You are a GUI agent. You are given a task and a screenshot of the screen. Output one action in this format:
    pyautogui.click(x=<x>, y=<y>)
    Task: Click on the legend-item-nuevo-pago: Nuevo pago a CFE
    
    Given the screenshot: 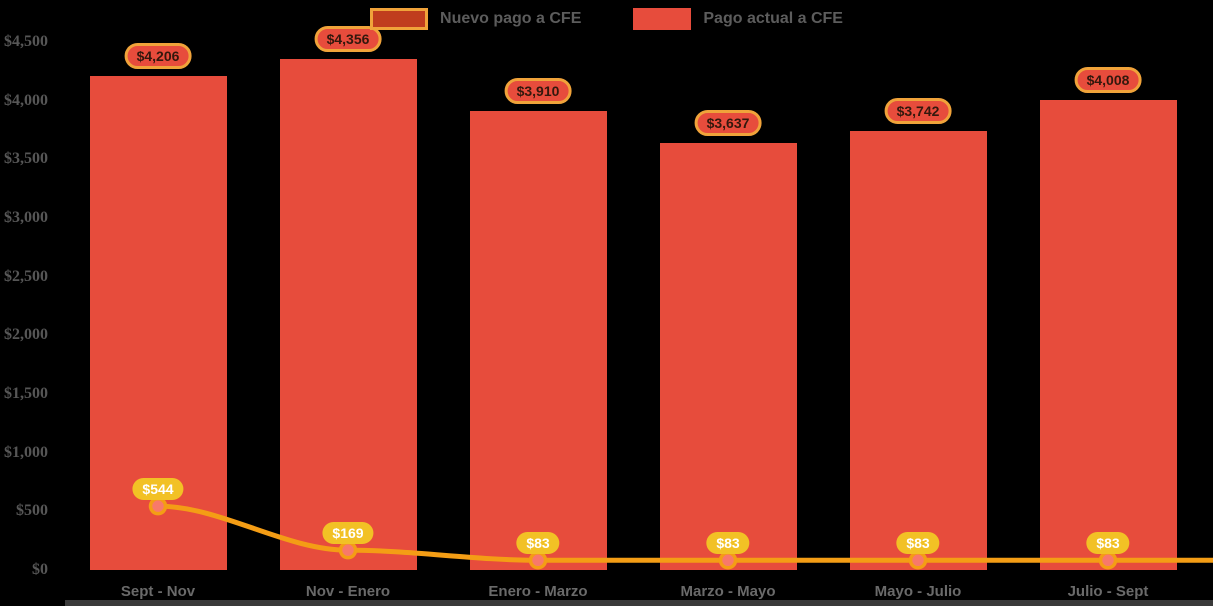 What is the action you would take?
    pyautogui.click(x=475, y=19)
    